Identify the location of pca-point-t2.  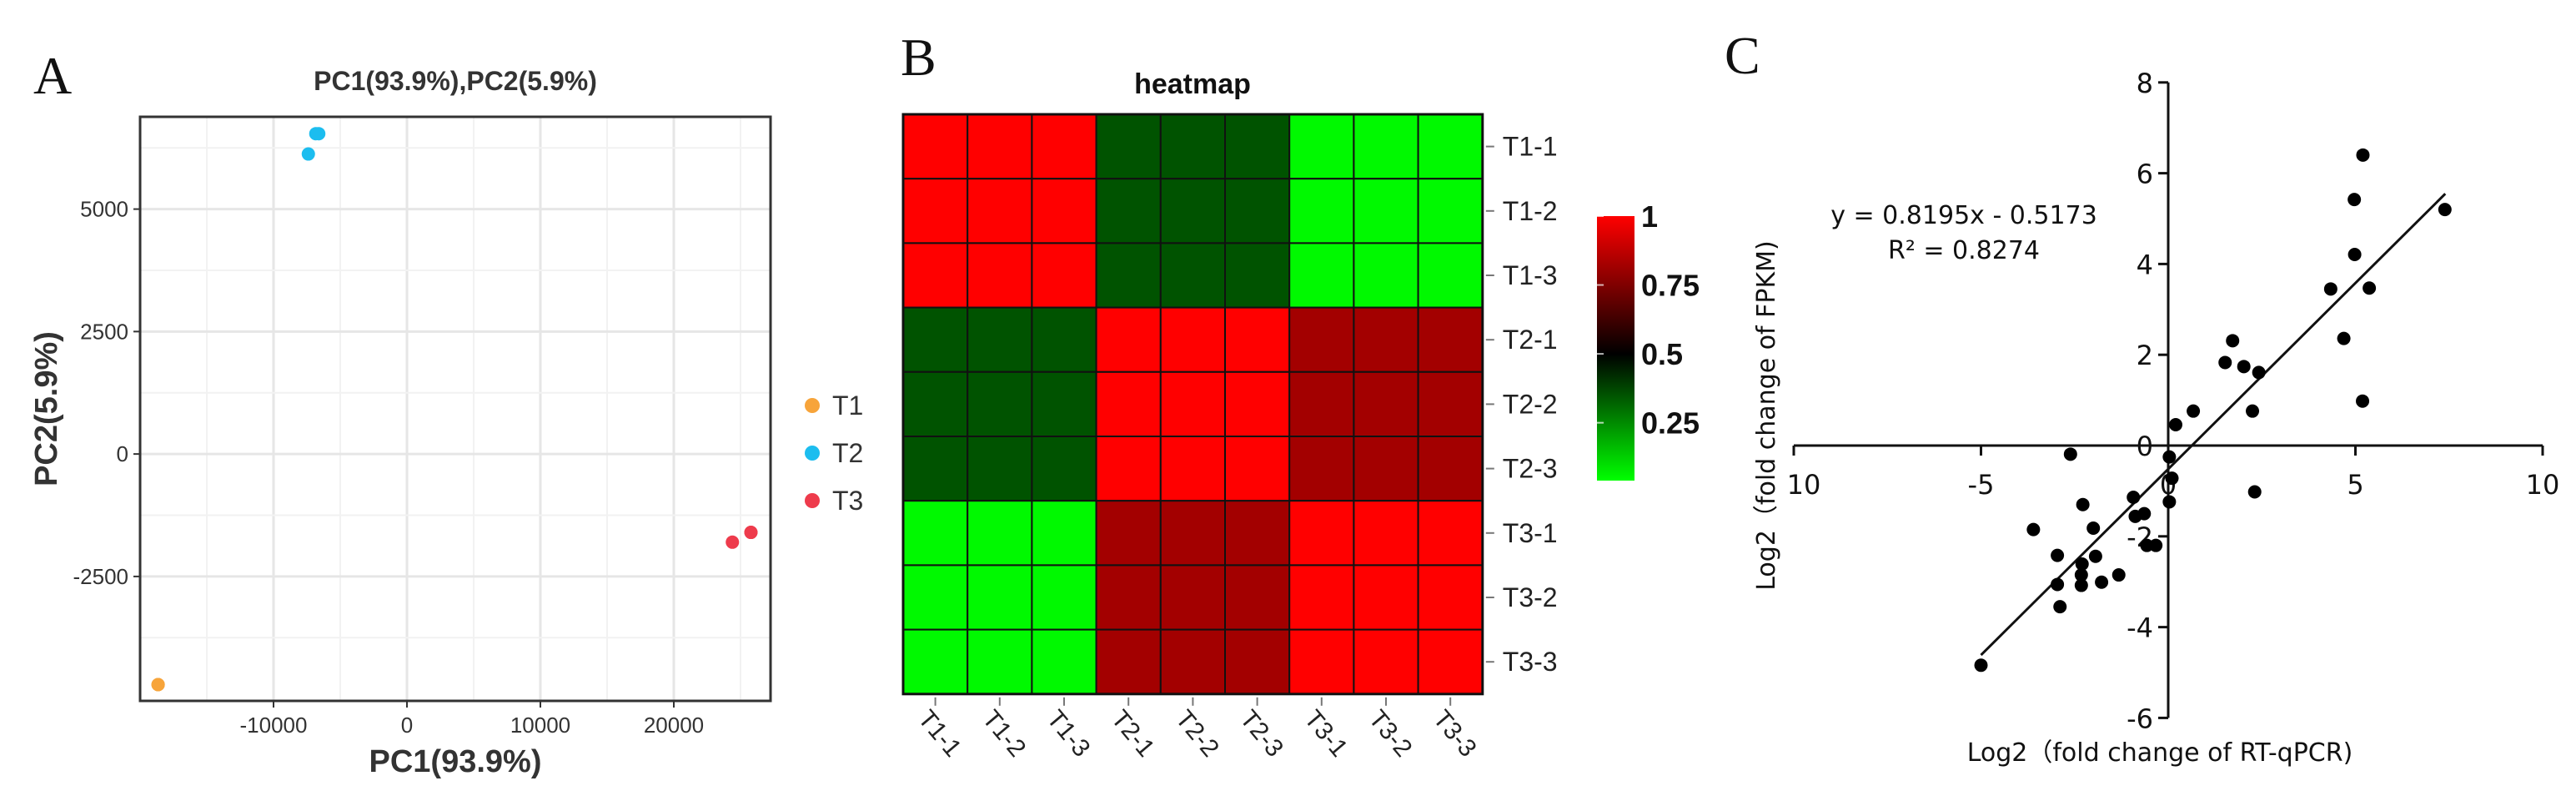
(308, 154).